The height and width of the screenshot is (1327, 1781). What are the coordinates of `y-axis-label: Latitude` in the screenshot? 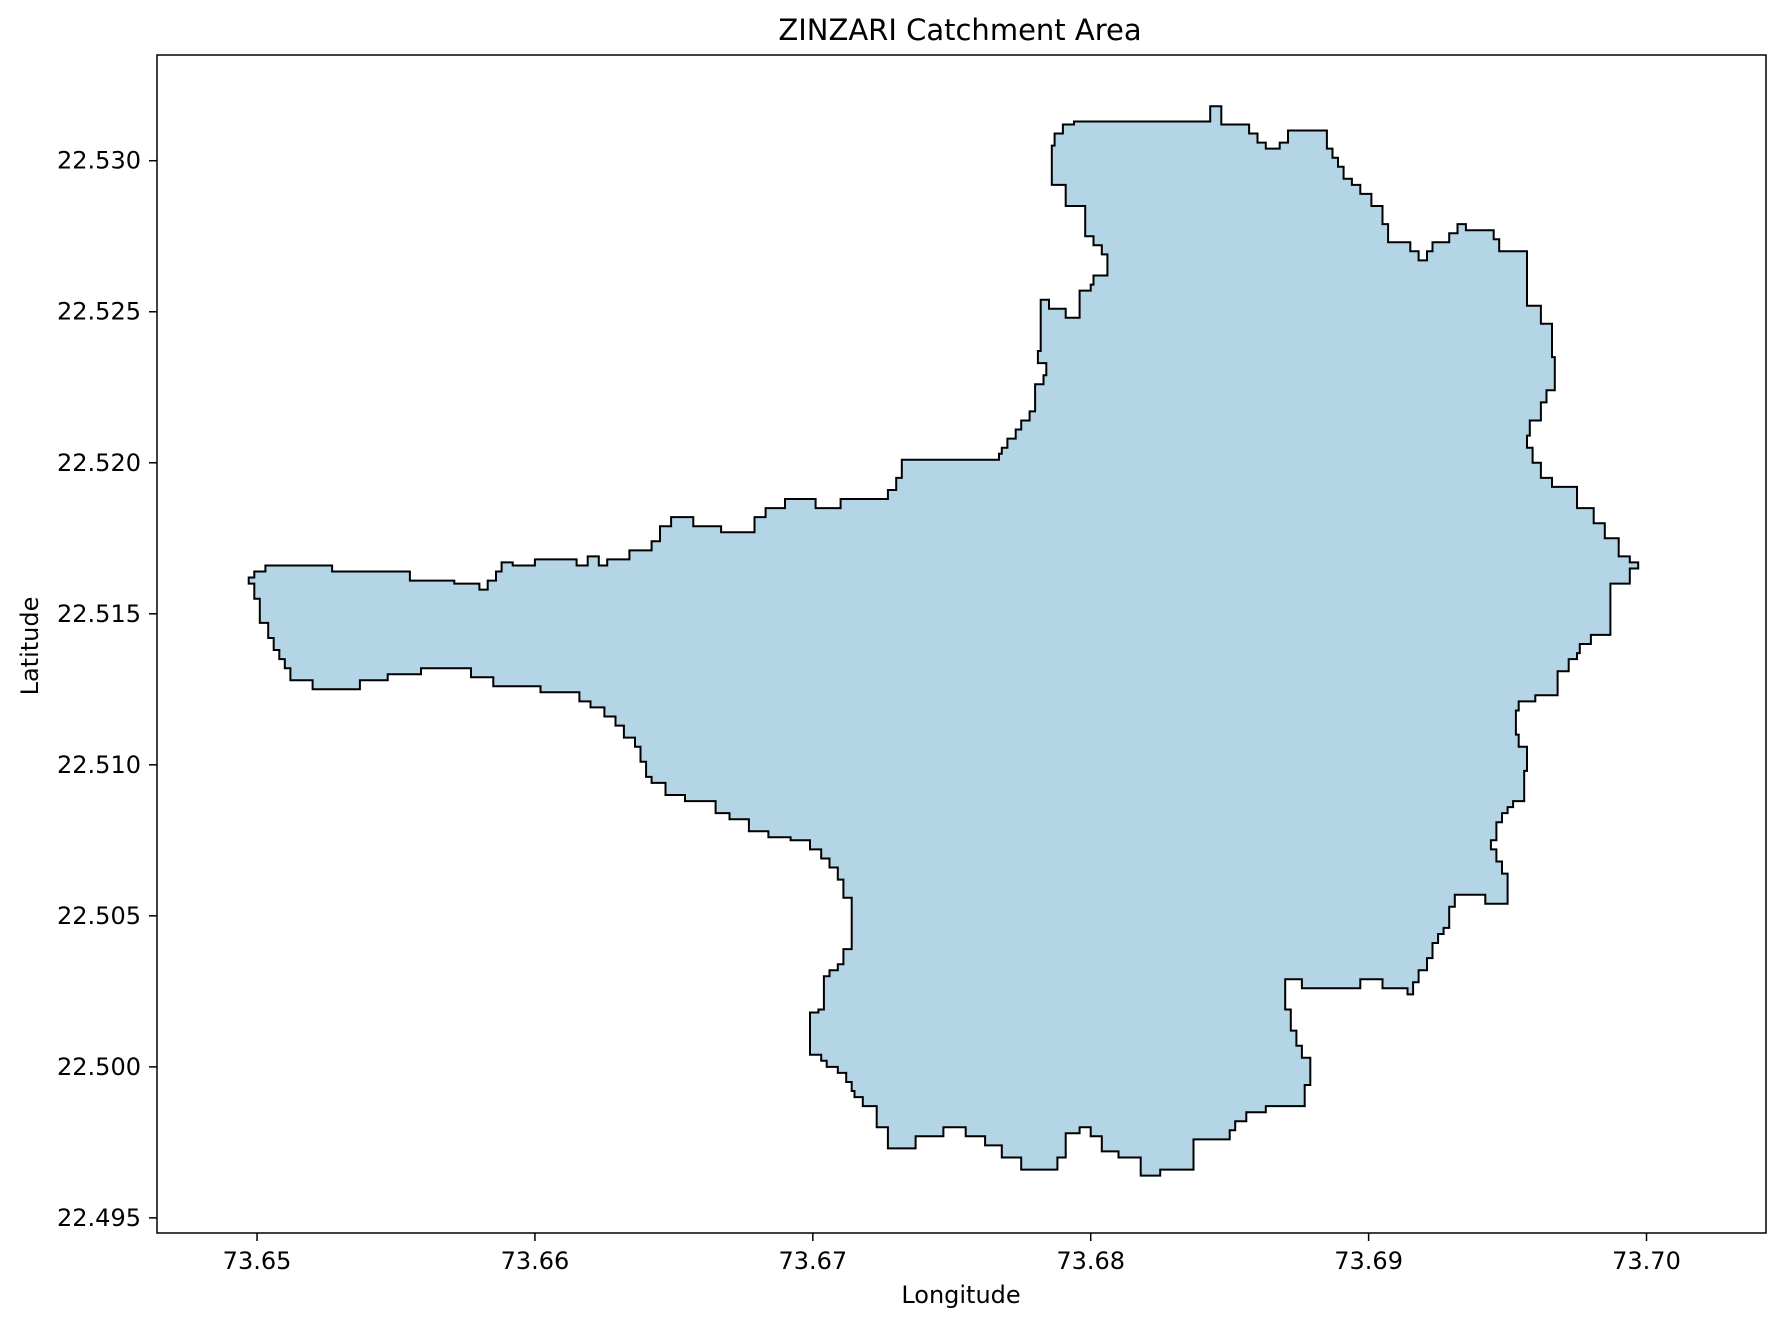 It's located at (30, 646).